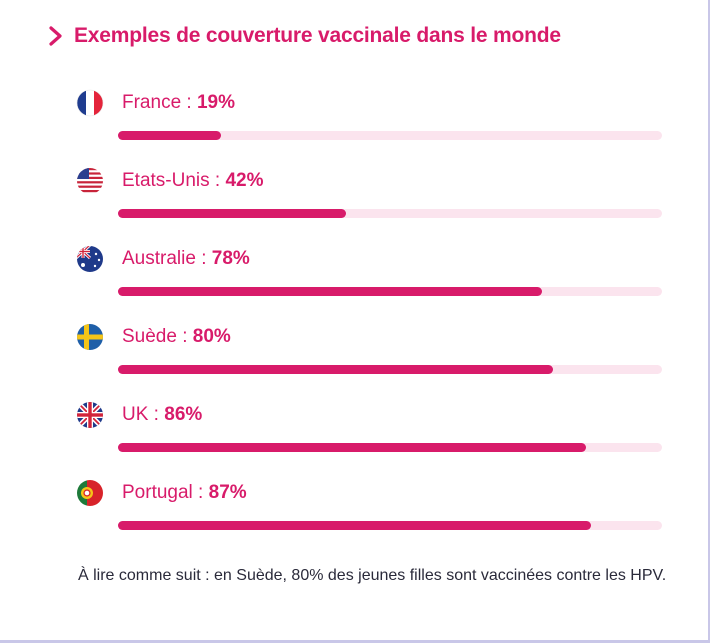  I want to click on australia-flag-icon, so click(90, 259).